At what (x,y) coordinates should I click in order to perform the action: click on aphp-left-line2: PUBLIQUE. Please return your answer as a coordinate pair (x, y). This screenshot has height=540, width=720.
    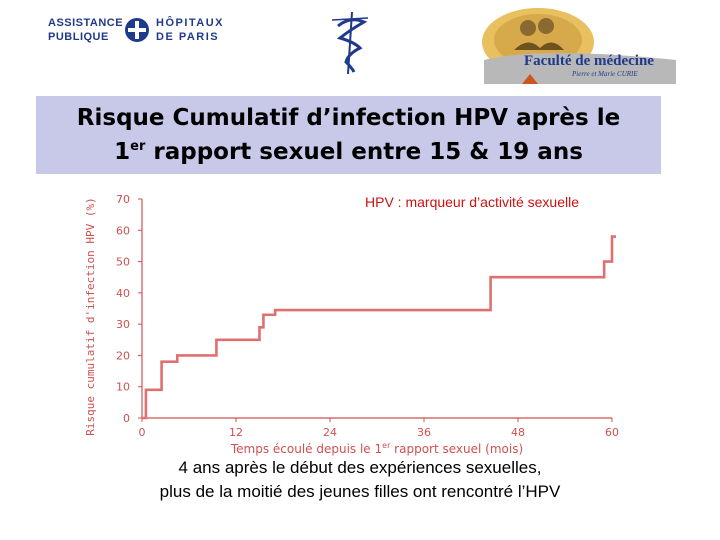
    Looking at the image, I should click on (78, 37).